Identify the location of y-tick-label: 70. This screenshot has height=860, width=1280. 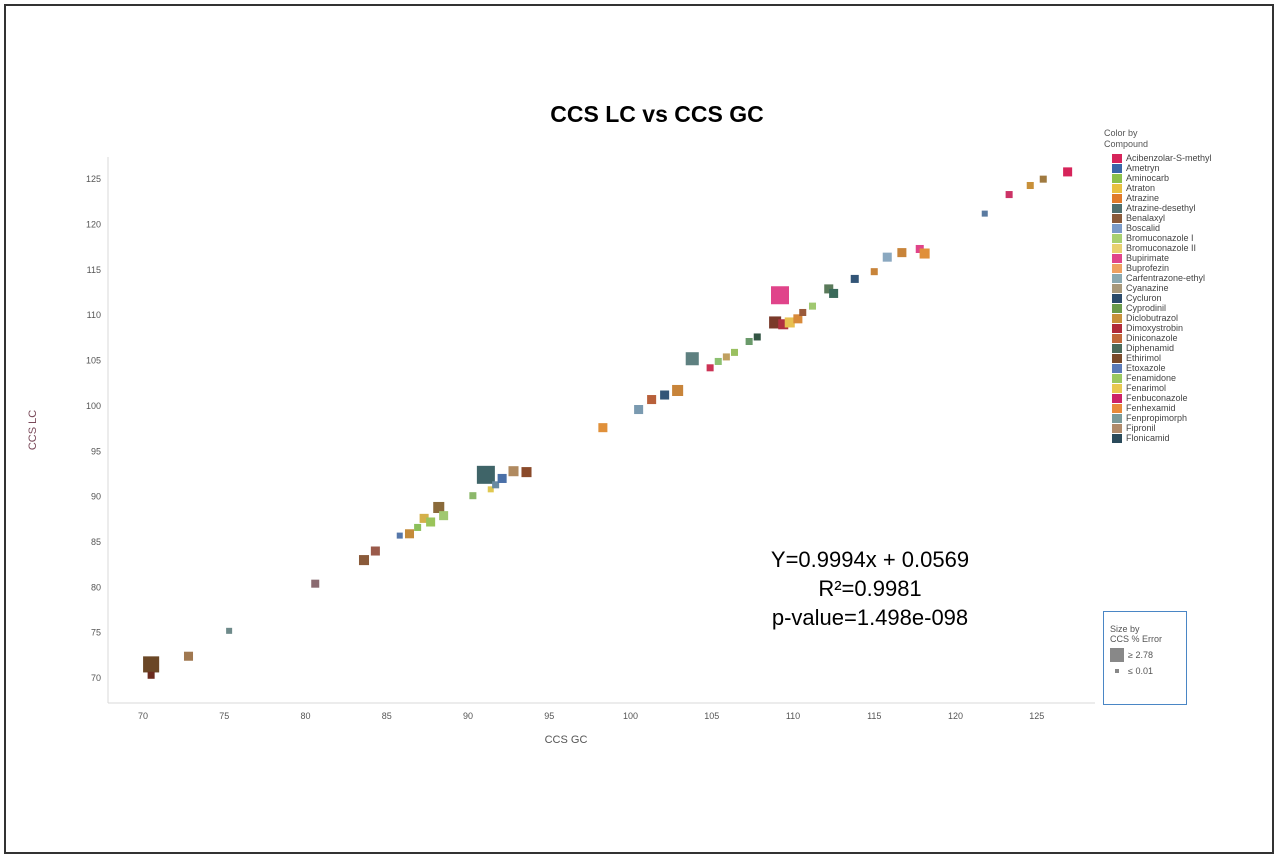
(96, 678).